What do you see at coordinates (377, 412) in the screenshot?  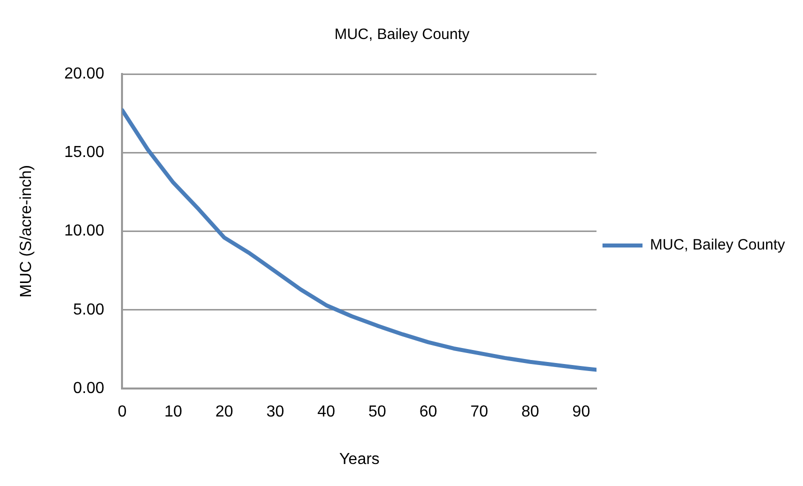 I see `x-tick-label: 50` at bounding box center [377, 412].